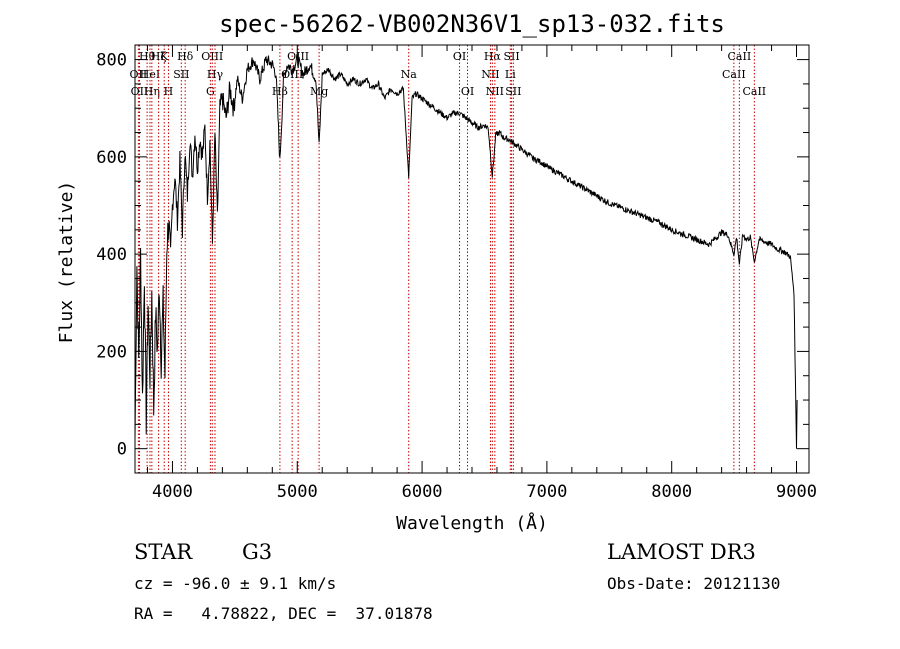 The width and height of the screenshot is (900, 649). I want to click on y-axis-label: Flux (relative), so click(66, 262).